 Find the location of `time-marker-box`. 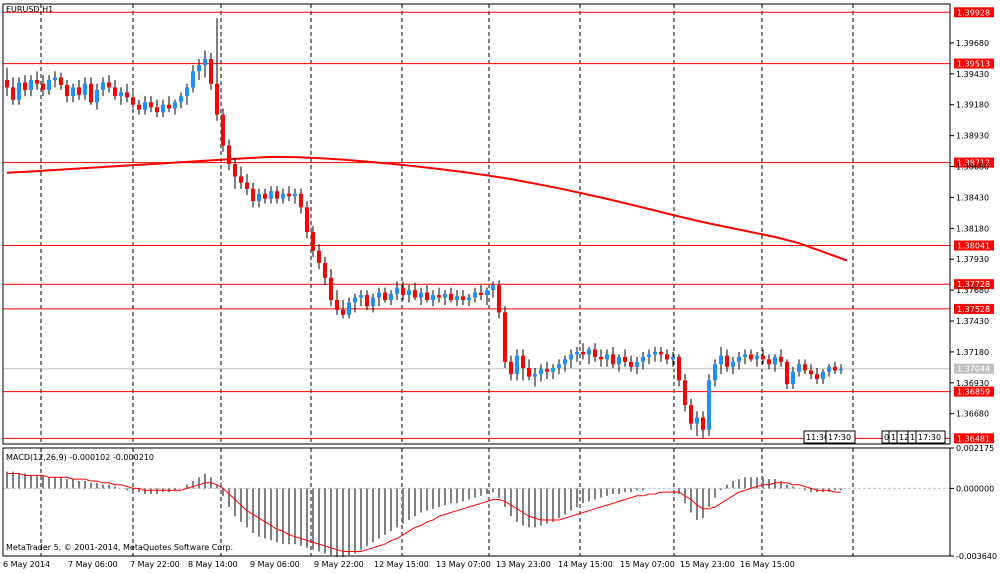

time-marker-box is located at coordinates (930, 437).